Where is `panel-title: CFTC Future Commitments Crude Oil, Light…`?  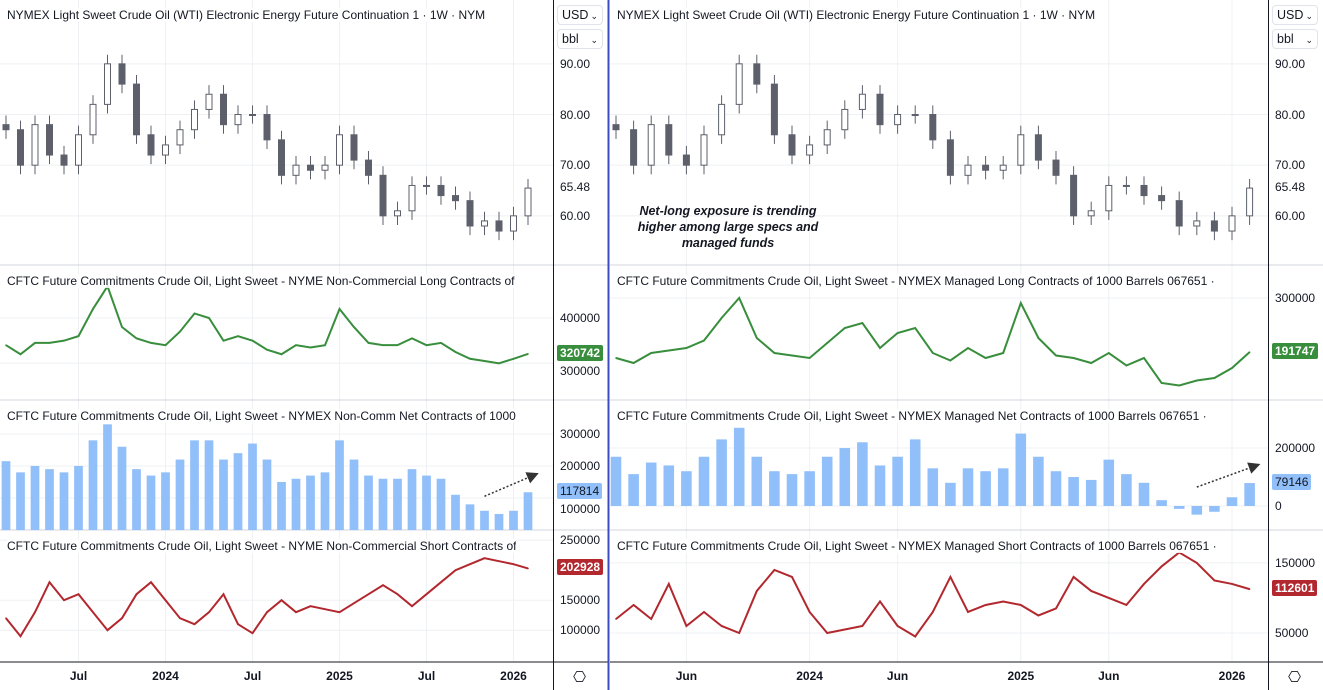 panel-title: CFTC Future Commitments Crude Oil, Light… is located at coordinates (917, 546).